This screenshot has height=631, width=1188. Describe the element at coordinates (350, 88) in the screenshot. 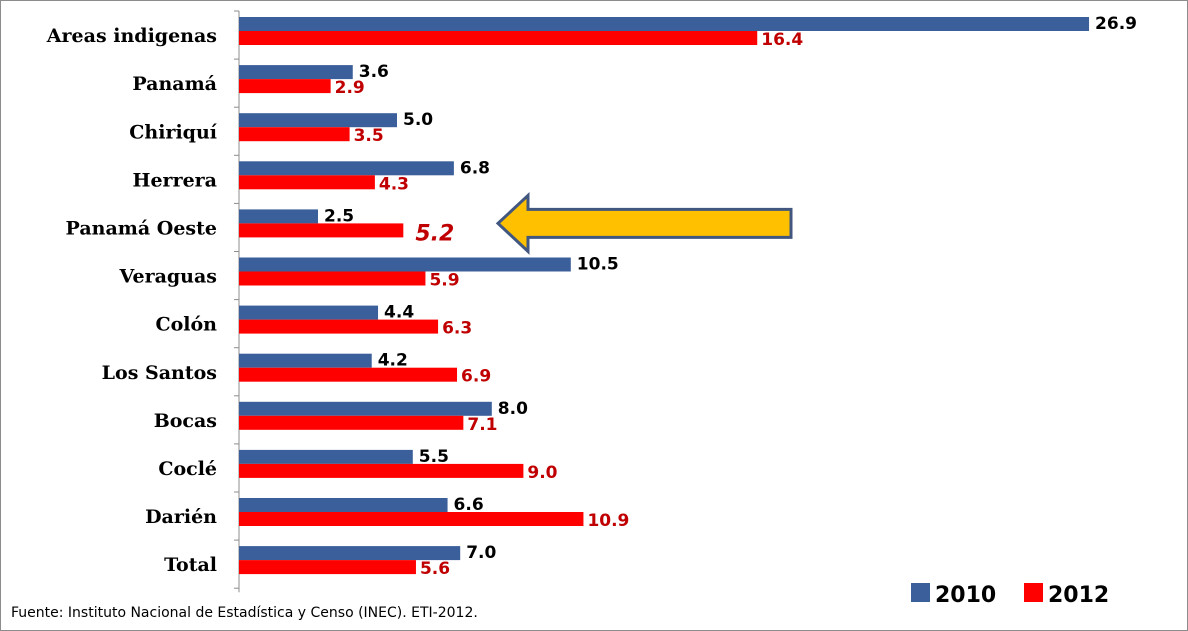

I see `data-label-2012: 2.9` at that location.